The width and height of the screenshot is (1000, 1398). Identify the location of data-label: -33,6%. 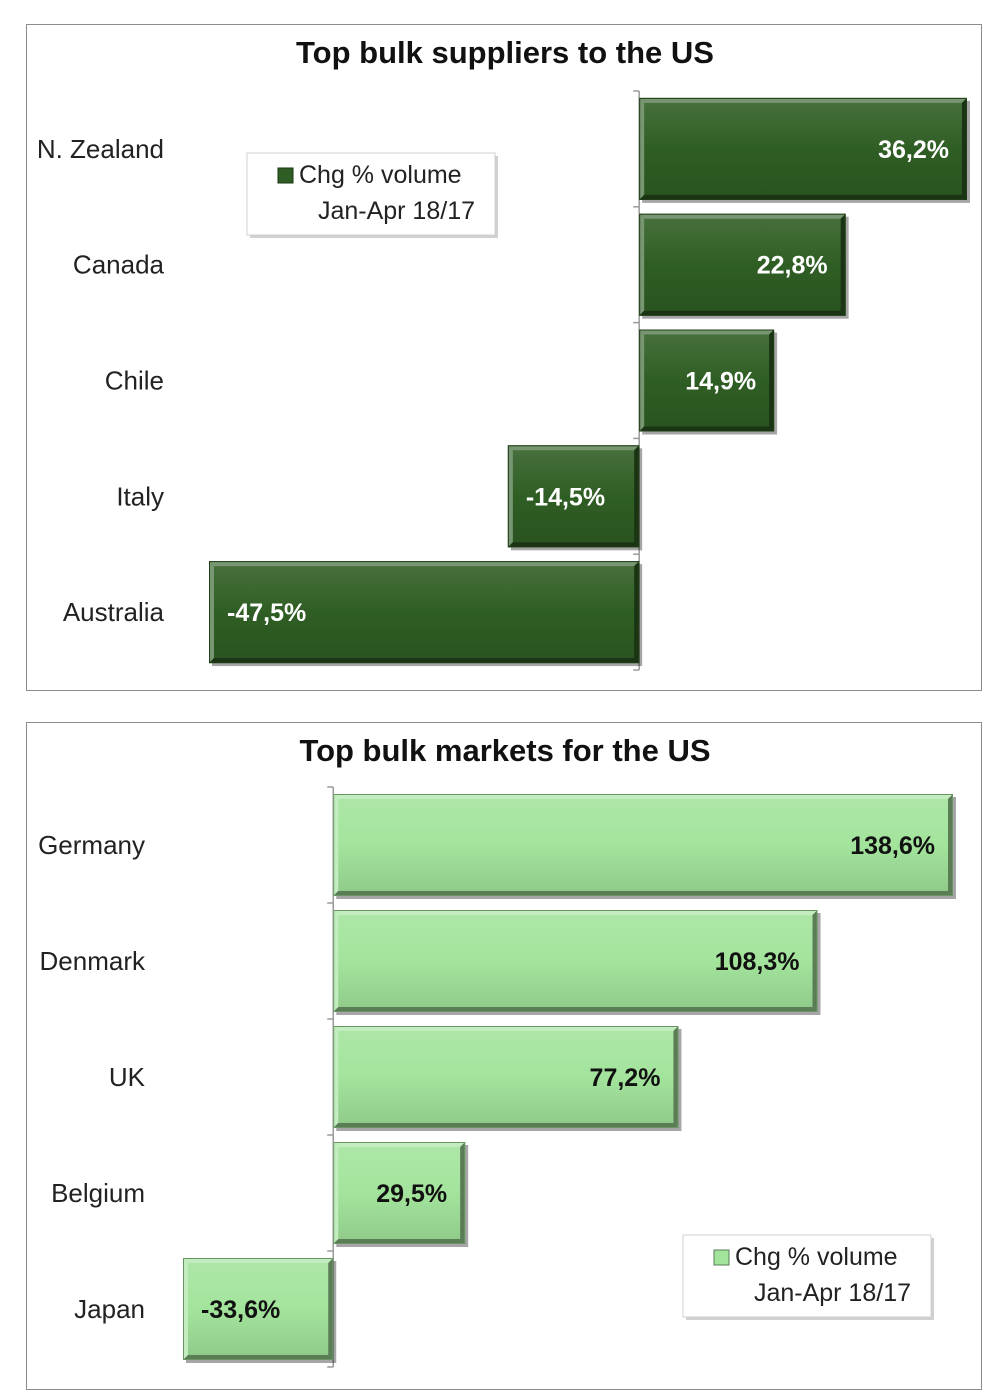
(240, 1310).